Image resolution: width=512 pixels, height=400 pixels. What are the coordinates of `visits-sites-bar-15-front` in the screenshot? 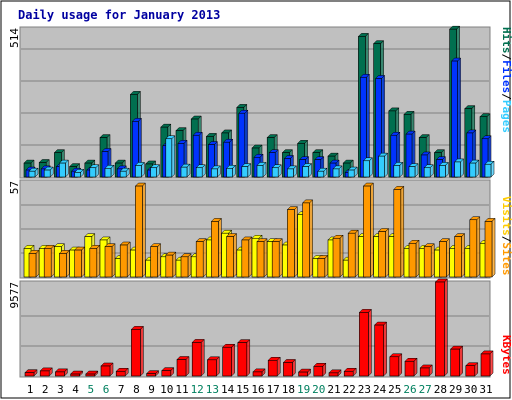 It's located at (245, 258).